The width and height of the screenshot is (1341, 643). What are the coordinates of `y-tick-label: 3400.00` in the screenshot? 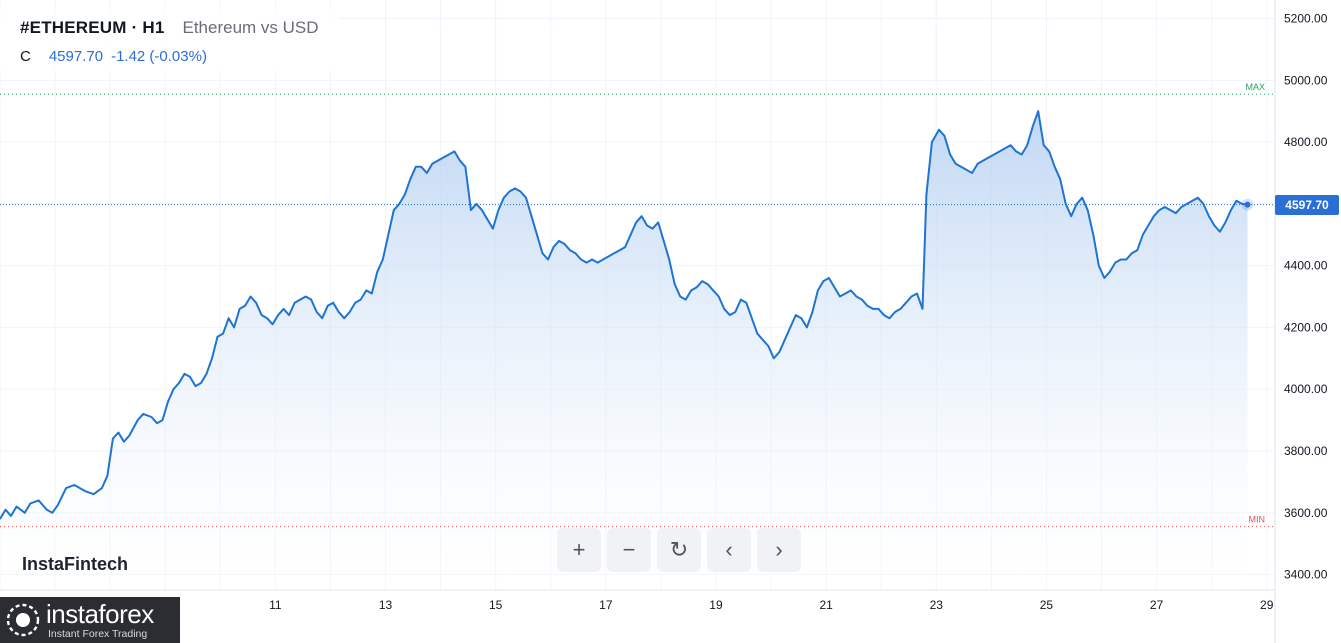 It's located at (1306, 575).